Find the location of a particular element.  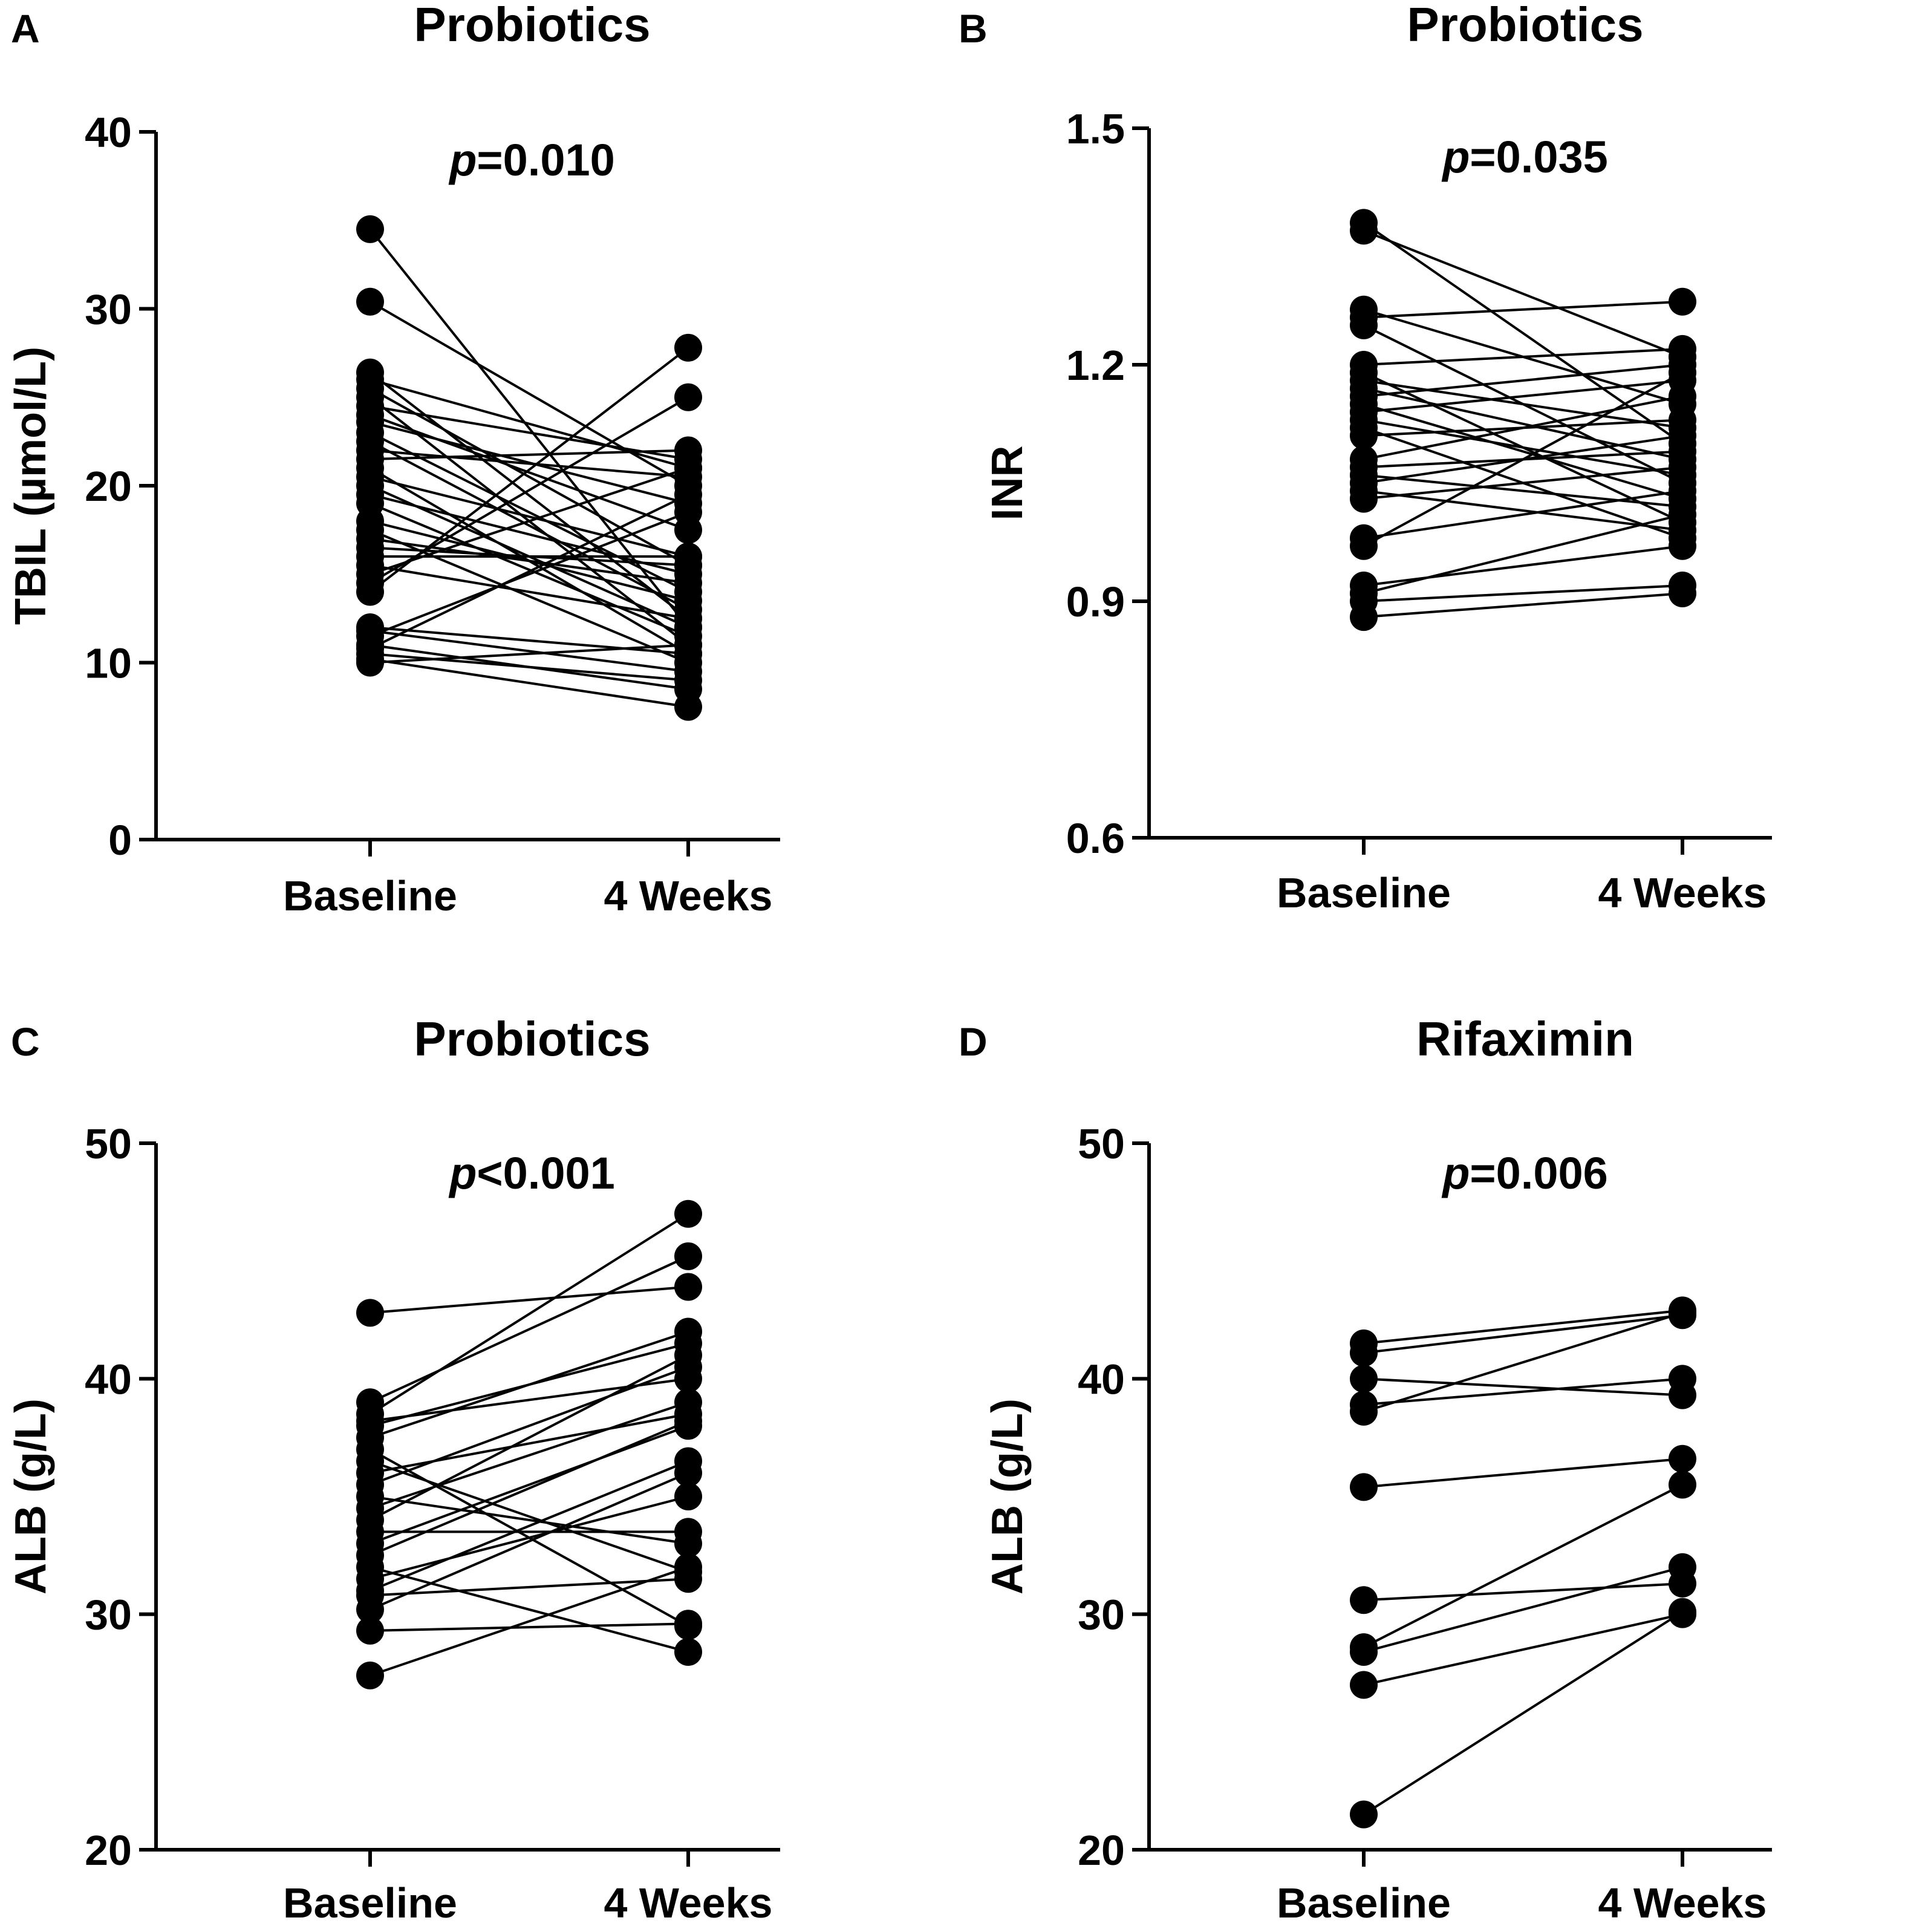

p-value-text: =0.006 is located at coordinates (1538, 1173).